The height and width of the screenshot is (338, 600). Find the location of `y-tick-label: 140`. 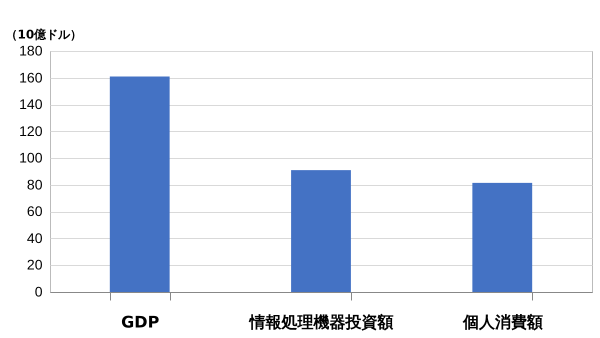

y-tick-label: 140 is located at coordinates (31, 104).